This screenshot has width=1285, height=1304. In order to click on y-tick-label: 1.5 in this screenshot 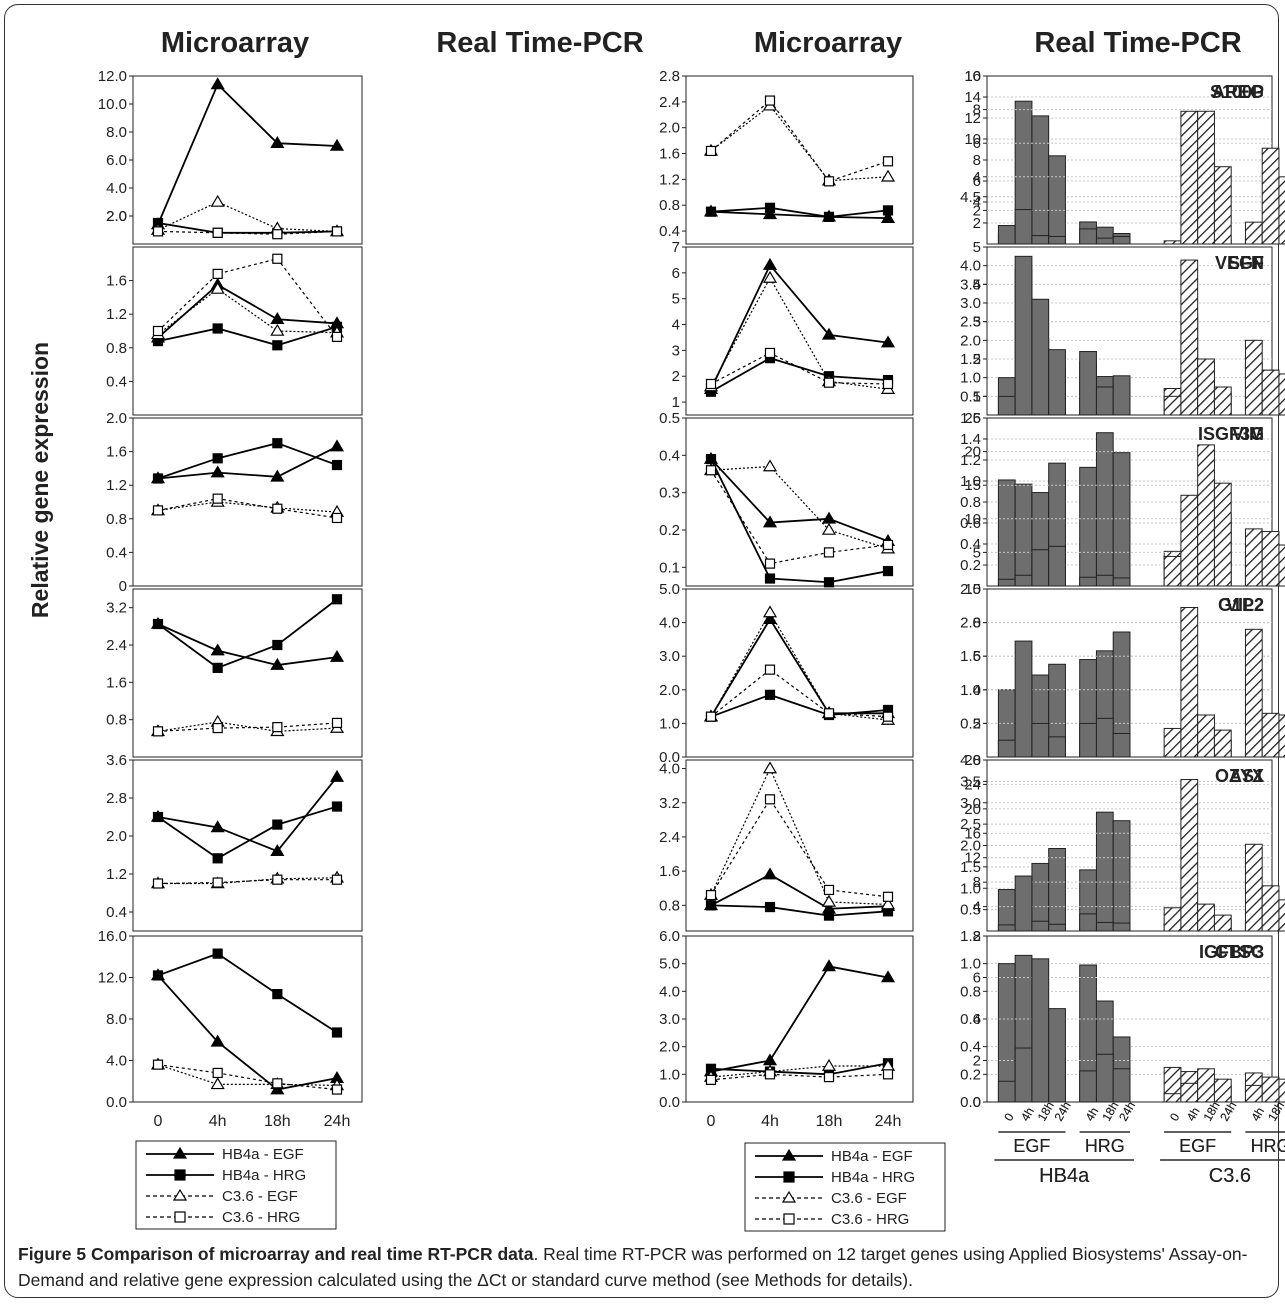, I will do `click(970, 867)`.